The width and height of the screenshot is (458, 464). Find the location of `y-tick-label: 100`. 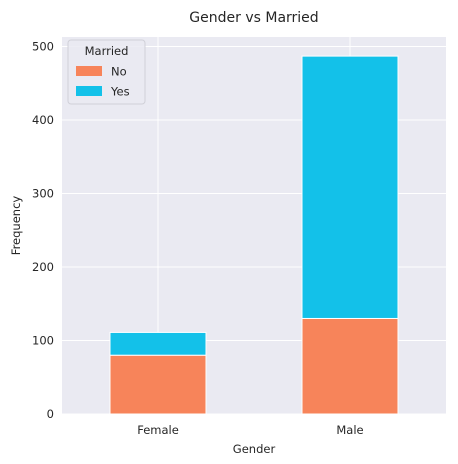

y-tick-label: 100 is located at coordinates (43, 341).